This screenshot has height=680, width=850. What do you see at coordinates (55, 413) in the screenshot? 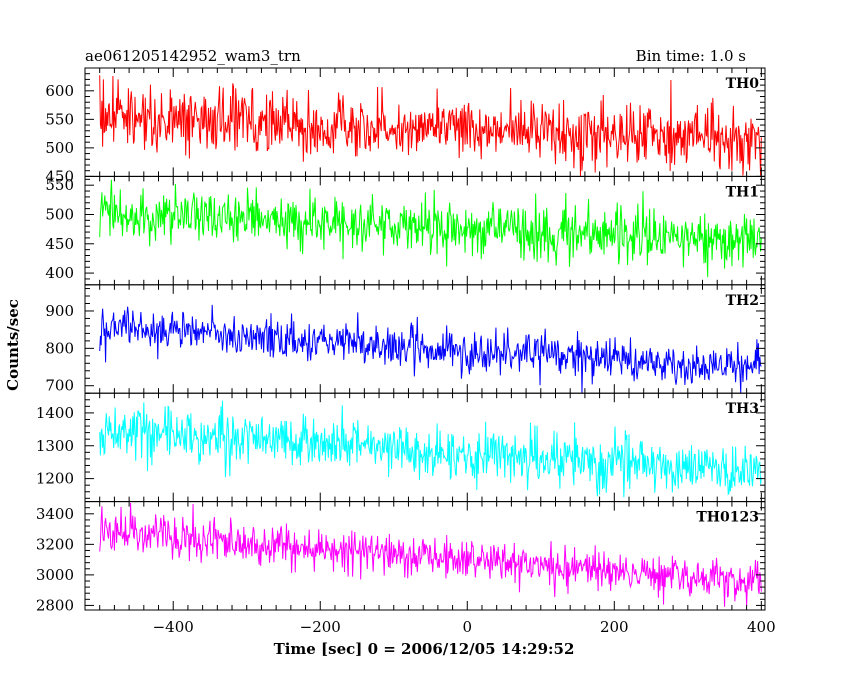
I see `y-tick-label: 1400` at bounding box center [55, 413].